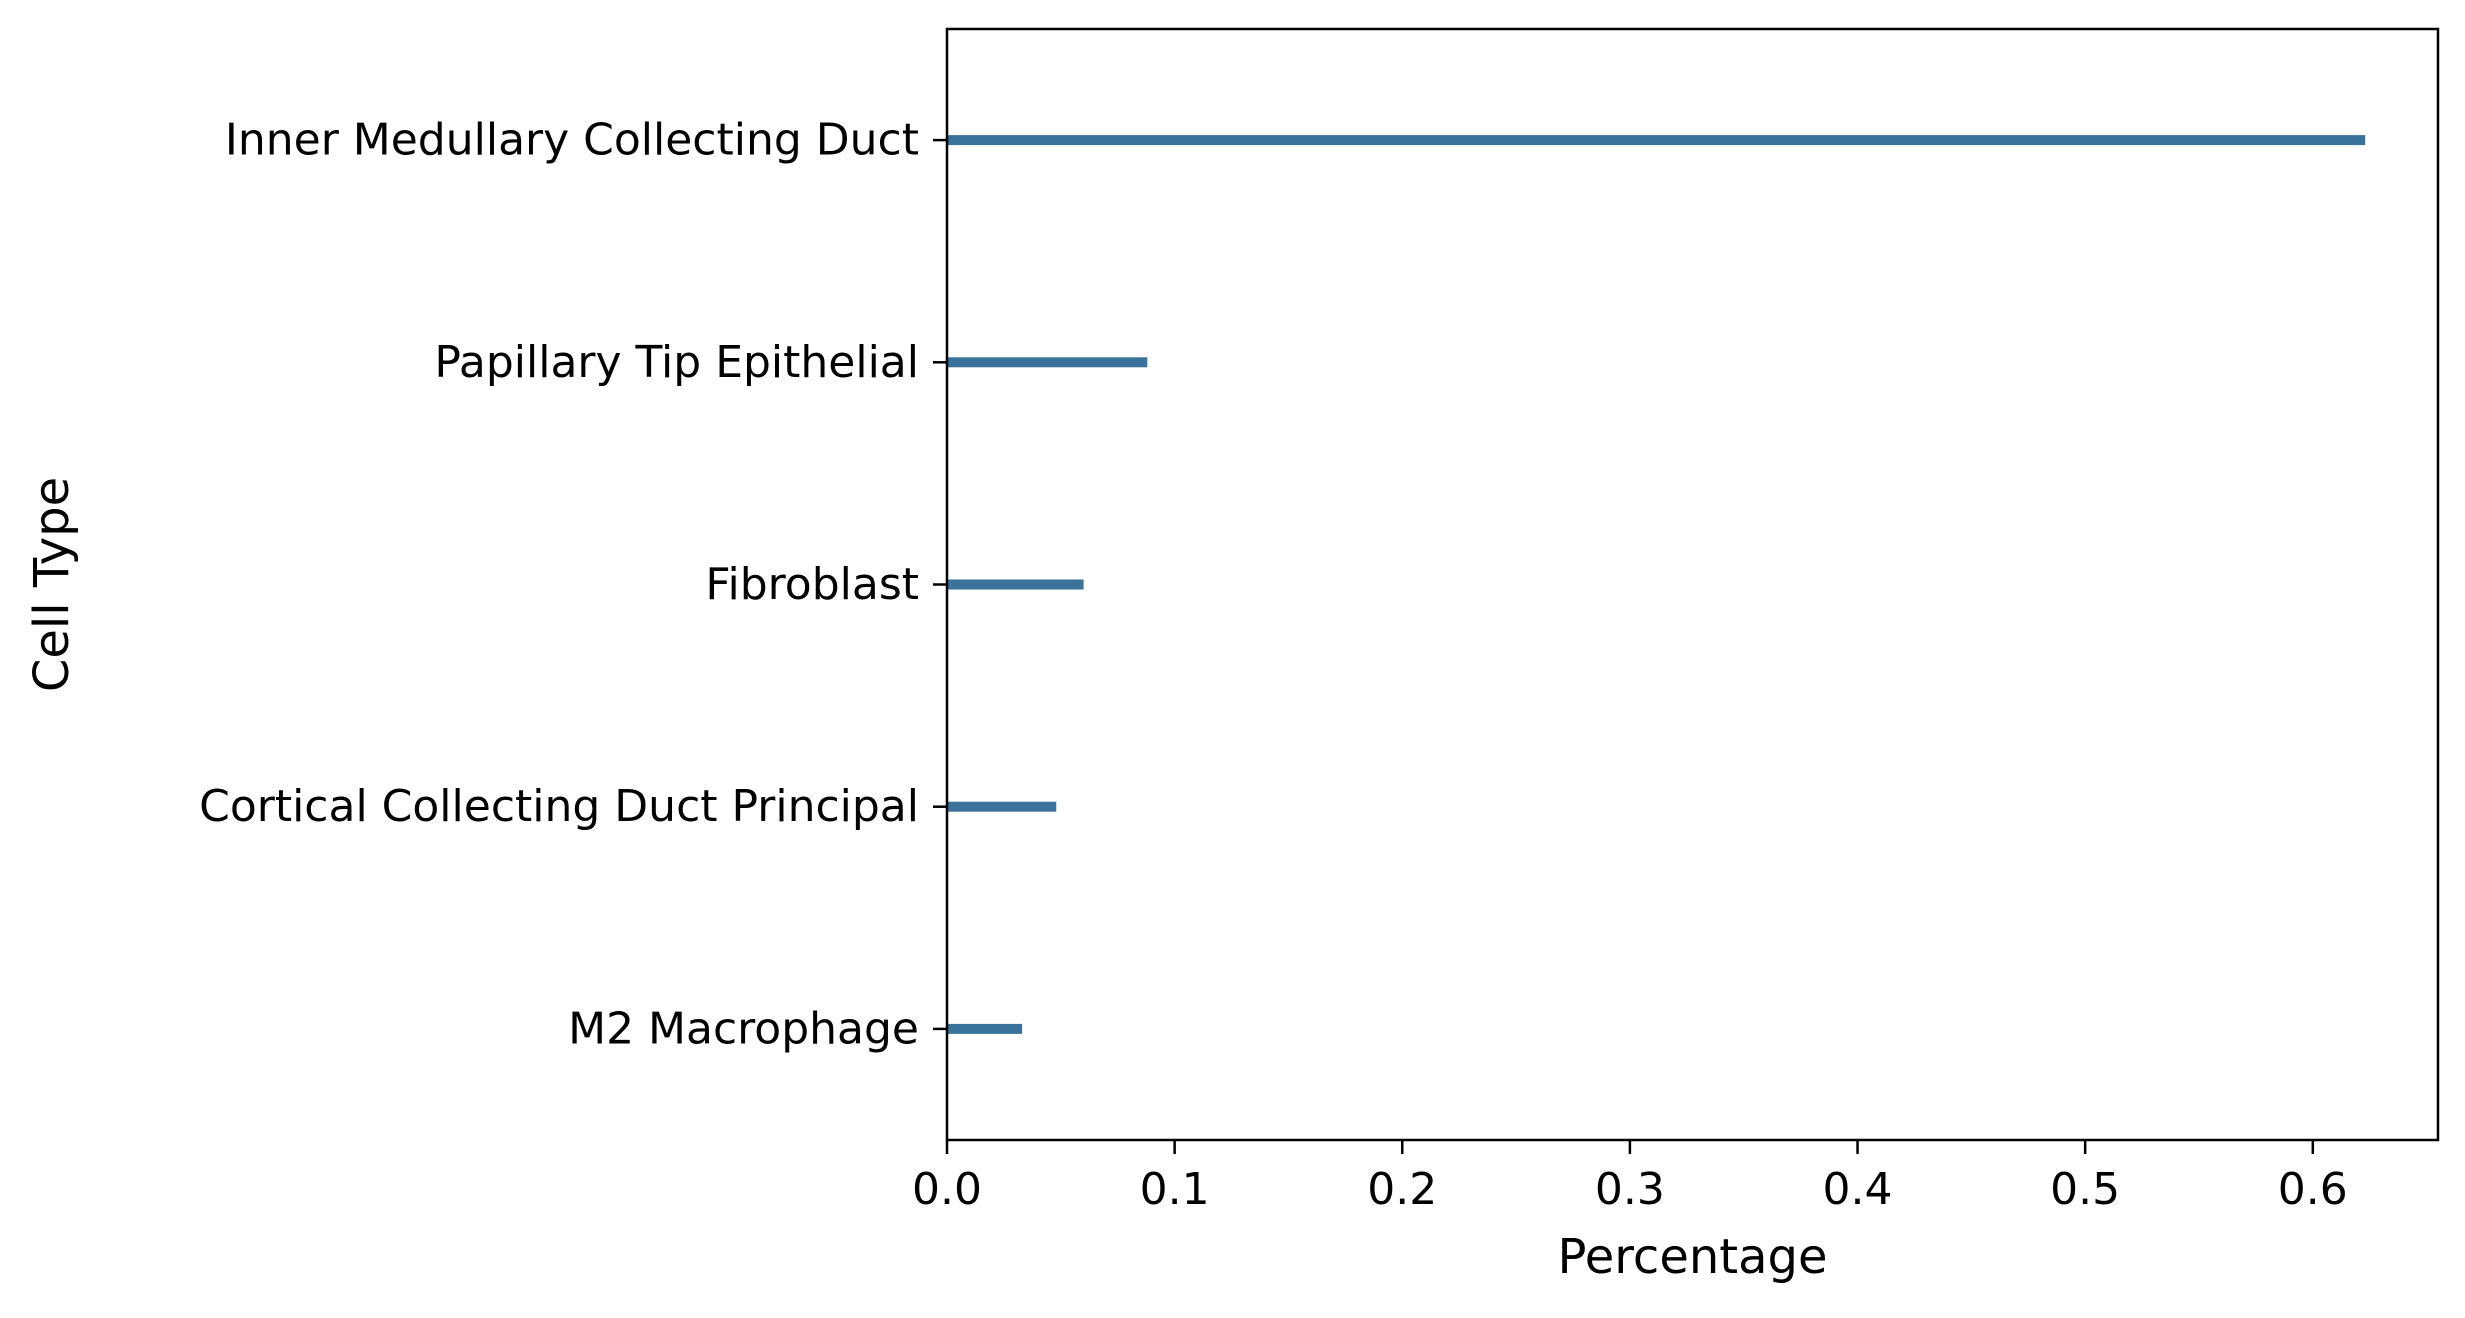 This screenshot has height=1318, width=2465. What do you see at coordinates (1692, 1257) in the screenshot?
I see `x-axis-label: Percentage` at bounding box center [1692, 1257].